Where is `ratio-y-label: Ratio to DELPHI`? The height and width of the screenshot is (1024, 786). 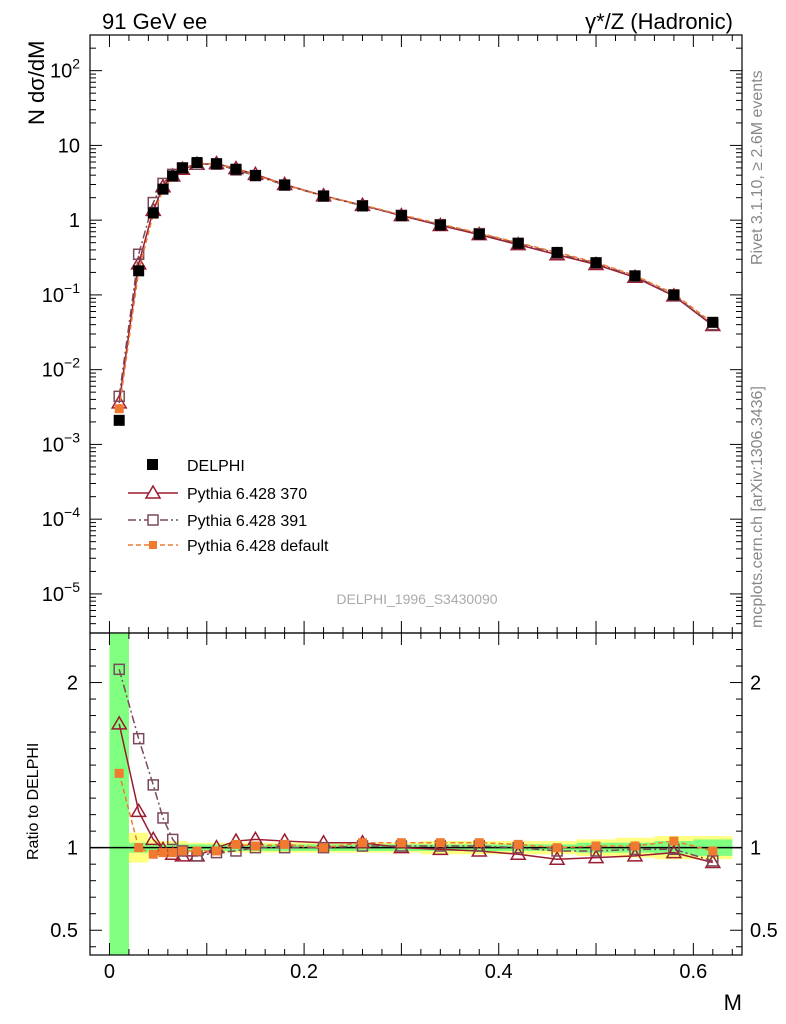 ratio-y-label: Ratio to DELPHI is located at coordinates (33, 801).